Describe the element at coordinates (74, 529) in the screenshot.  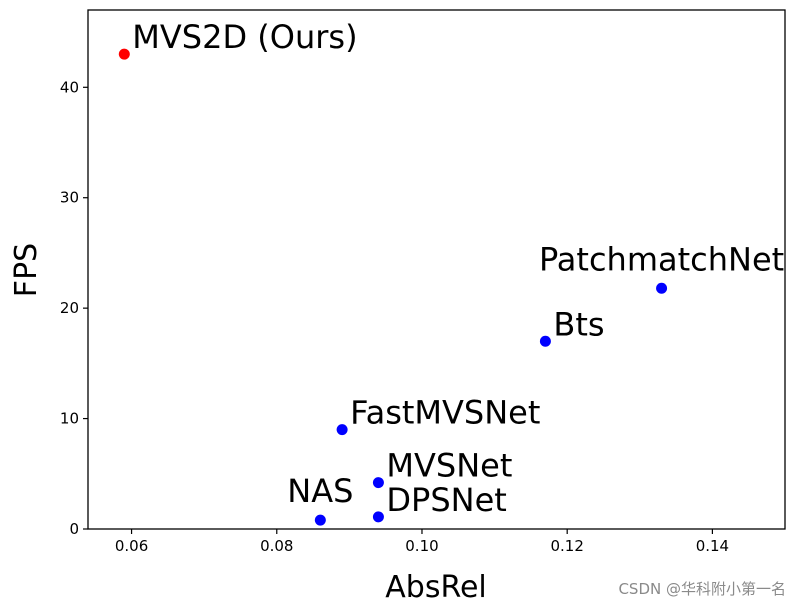
I see `y-tick-label: 0` at that location.